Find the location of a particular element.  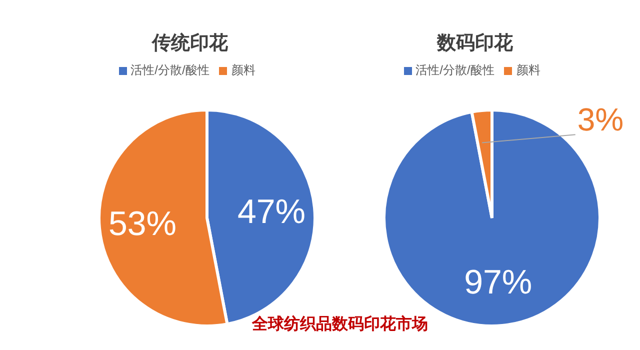

chart-title: 传统印花 is located at coordinates (190, 43).